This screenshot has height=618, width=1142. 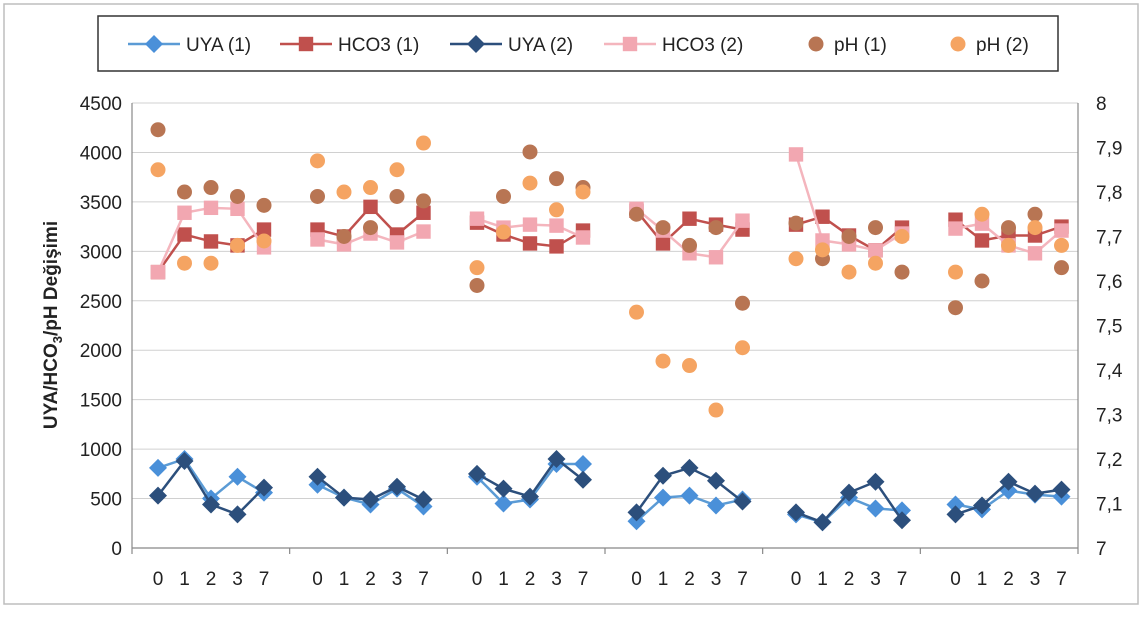 What do you see at coordinates (860, 45) in the screenshot?
I see `legend-label: pH (1)` at bounding box center [860, 45].